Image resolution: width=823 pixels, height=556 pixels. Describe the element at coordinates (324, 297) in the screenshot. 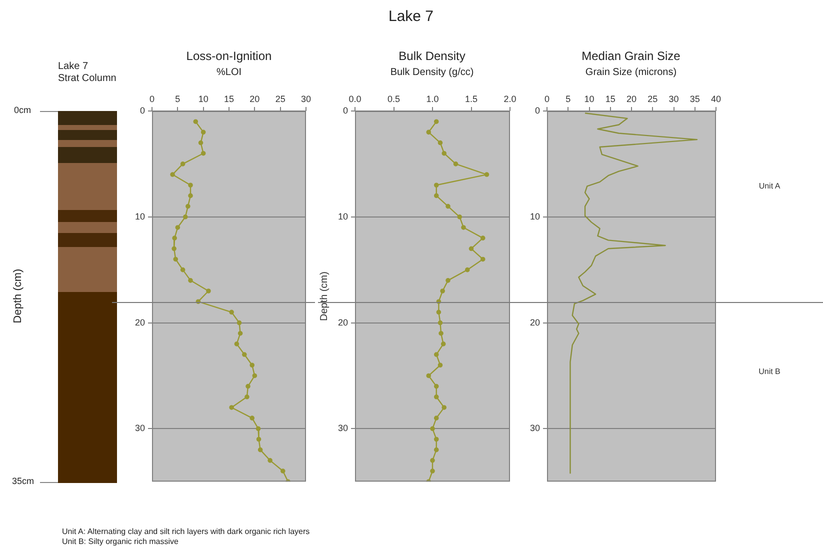

I see `y-axis-title: Depth (cm)` at that location.